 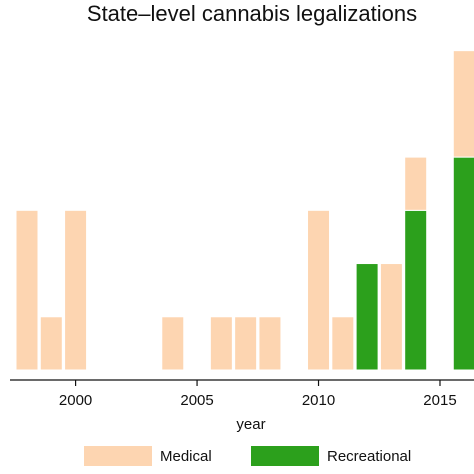 I want to click on bar-medical-2013, so click(x=391, y=317).